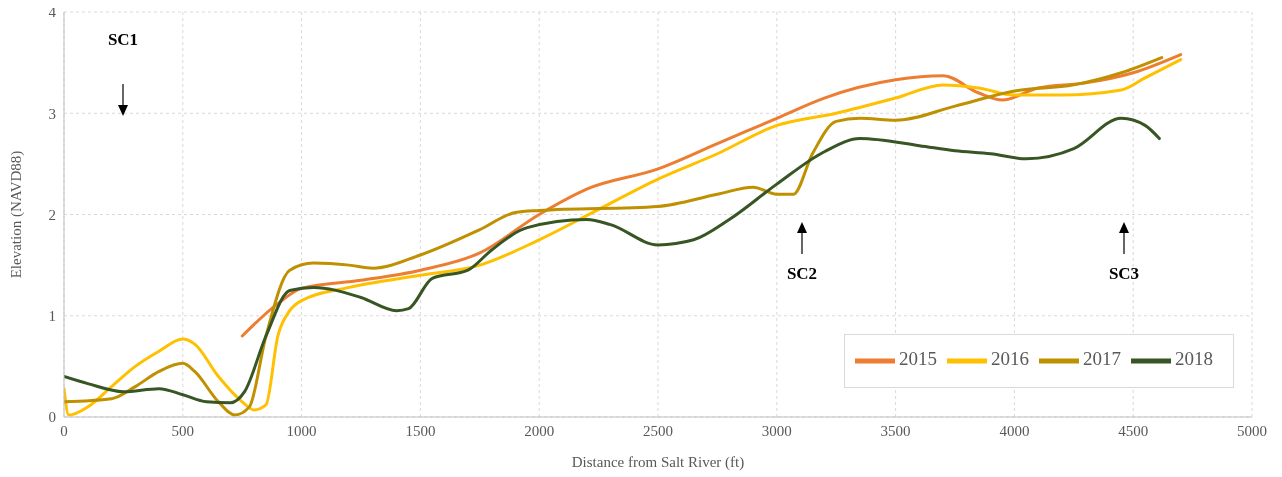 This screenshot has height=477, width=1282. What do you see at coordinates (183, 430) in the screenshot?
I see `x-tick-label: 500` at bounding box center [183, 430].